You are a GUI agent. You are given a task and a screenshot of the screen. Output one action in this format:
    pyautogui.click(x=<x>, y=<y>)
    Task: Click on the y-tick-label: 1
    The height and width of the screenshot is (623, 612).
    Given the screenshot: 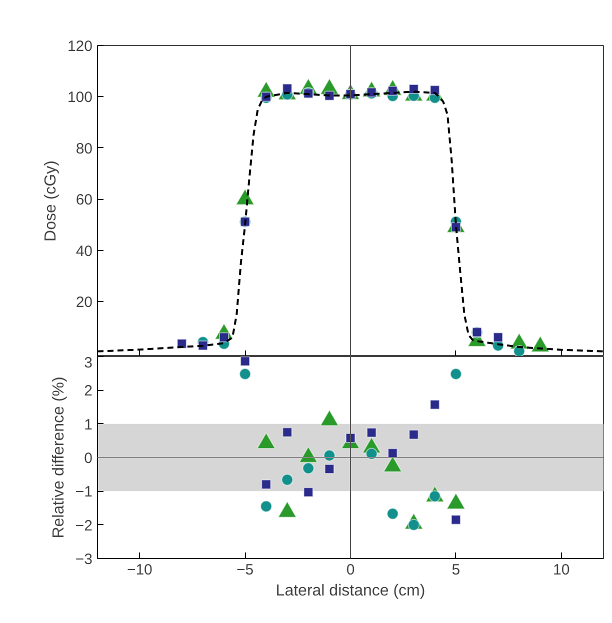 What is the action you would take?
    pyautogui.click(x=88, y=425)
    